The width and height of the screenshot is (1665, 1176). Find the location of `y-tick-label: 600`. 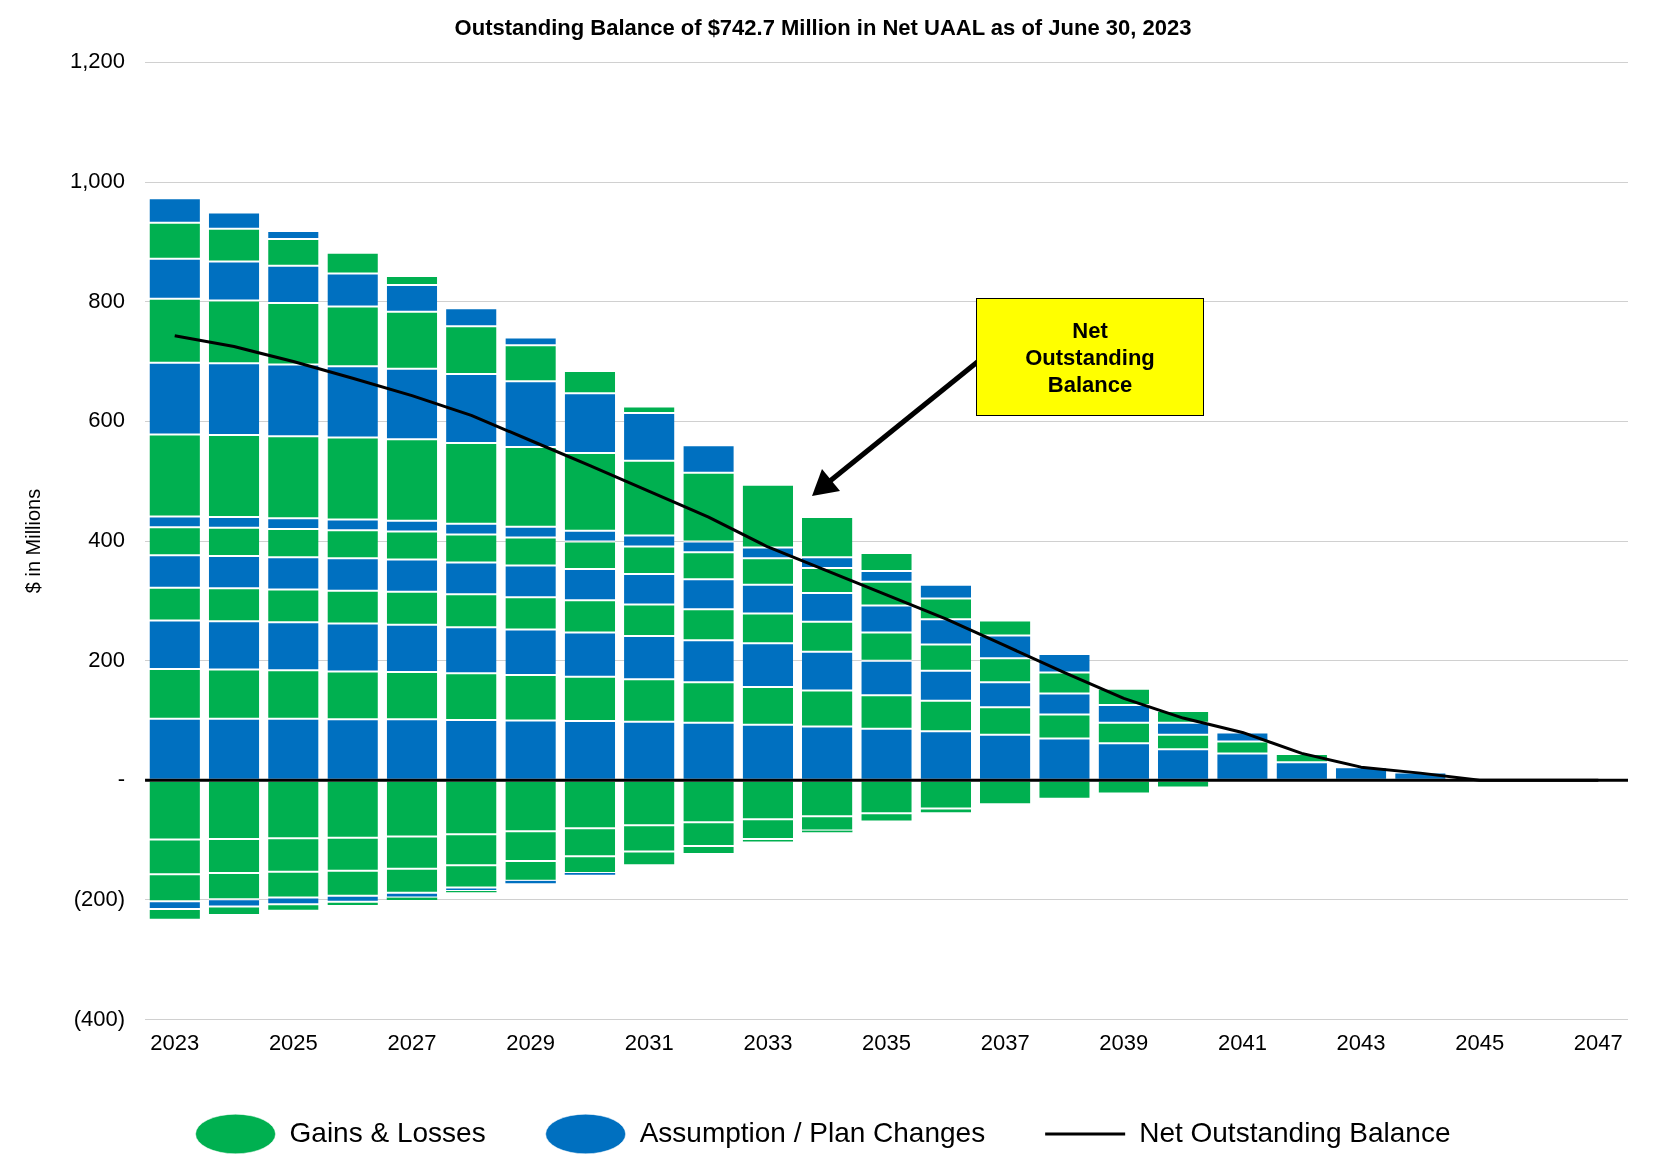

y-tick-label: 600 is located at coordinates (107, 420).